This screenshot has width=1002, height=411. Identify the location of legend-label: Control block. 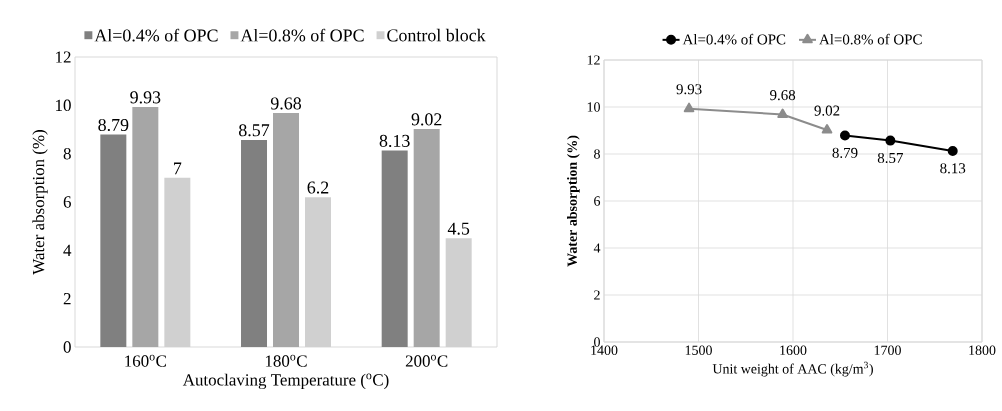
(436, 35).